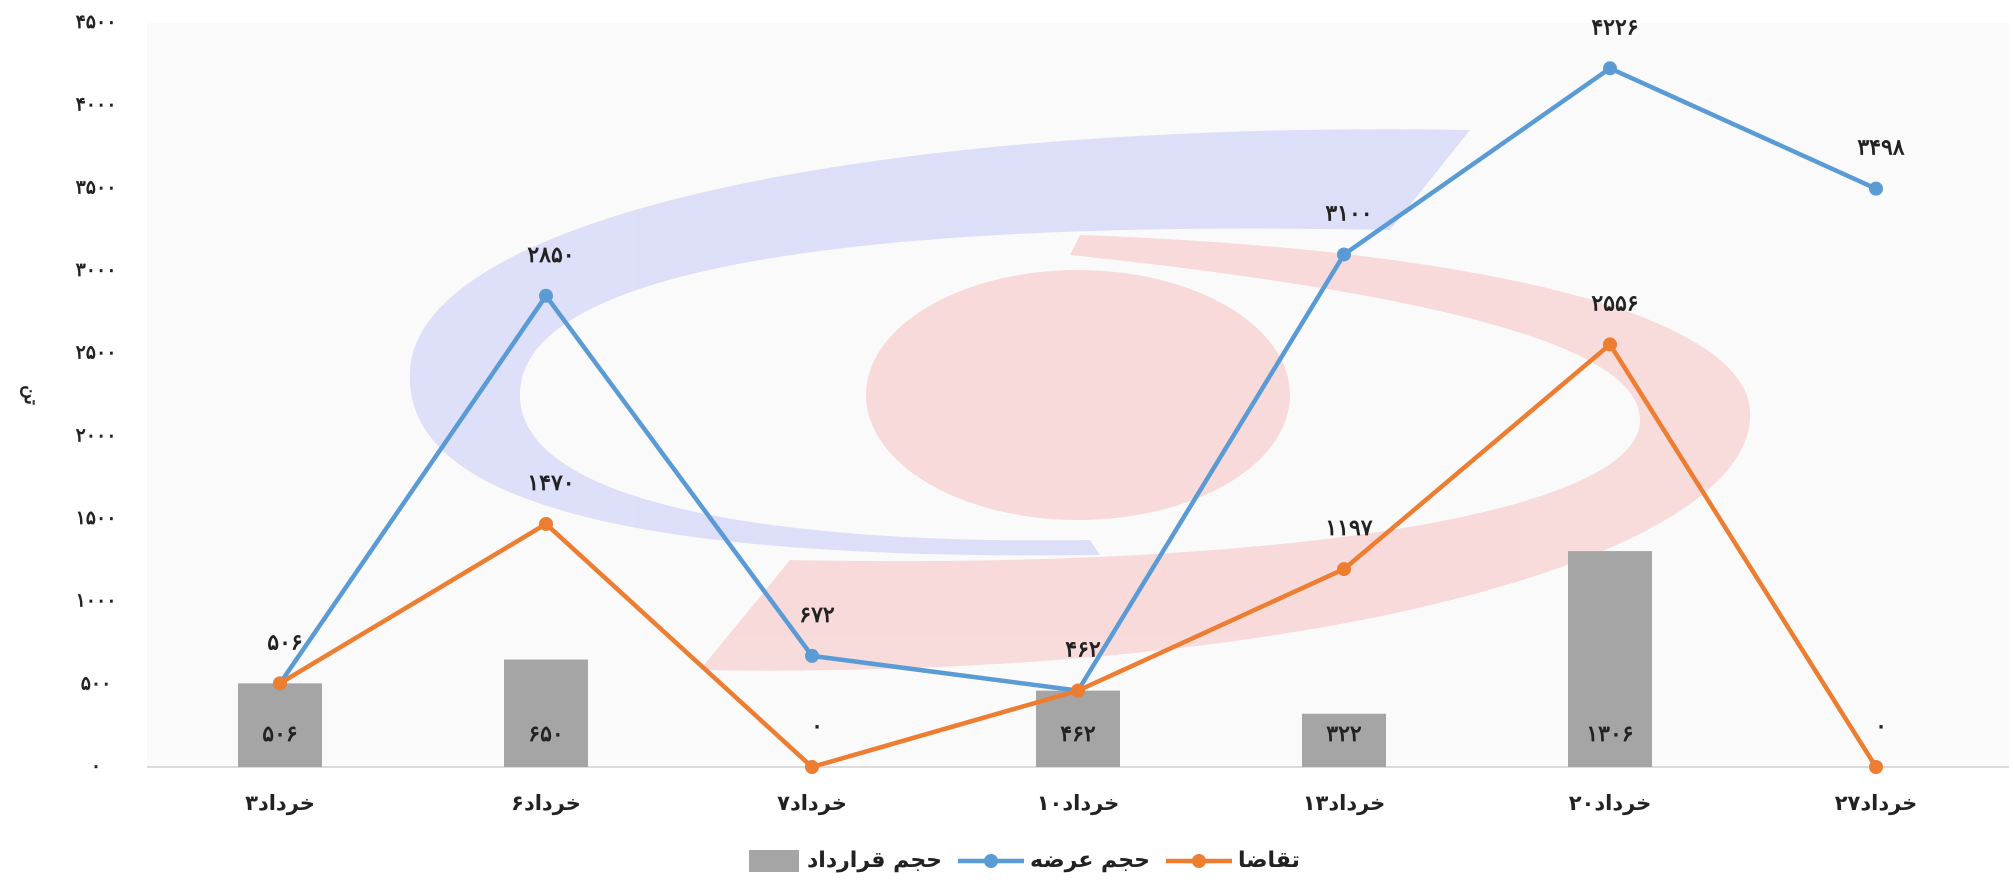 Image resolution: width=2013 pixels, height=880 pixels. I want to click on y-tick-label: ۰, so click(96, 766).